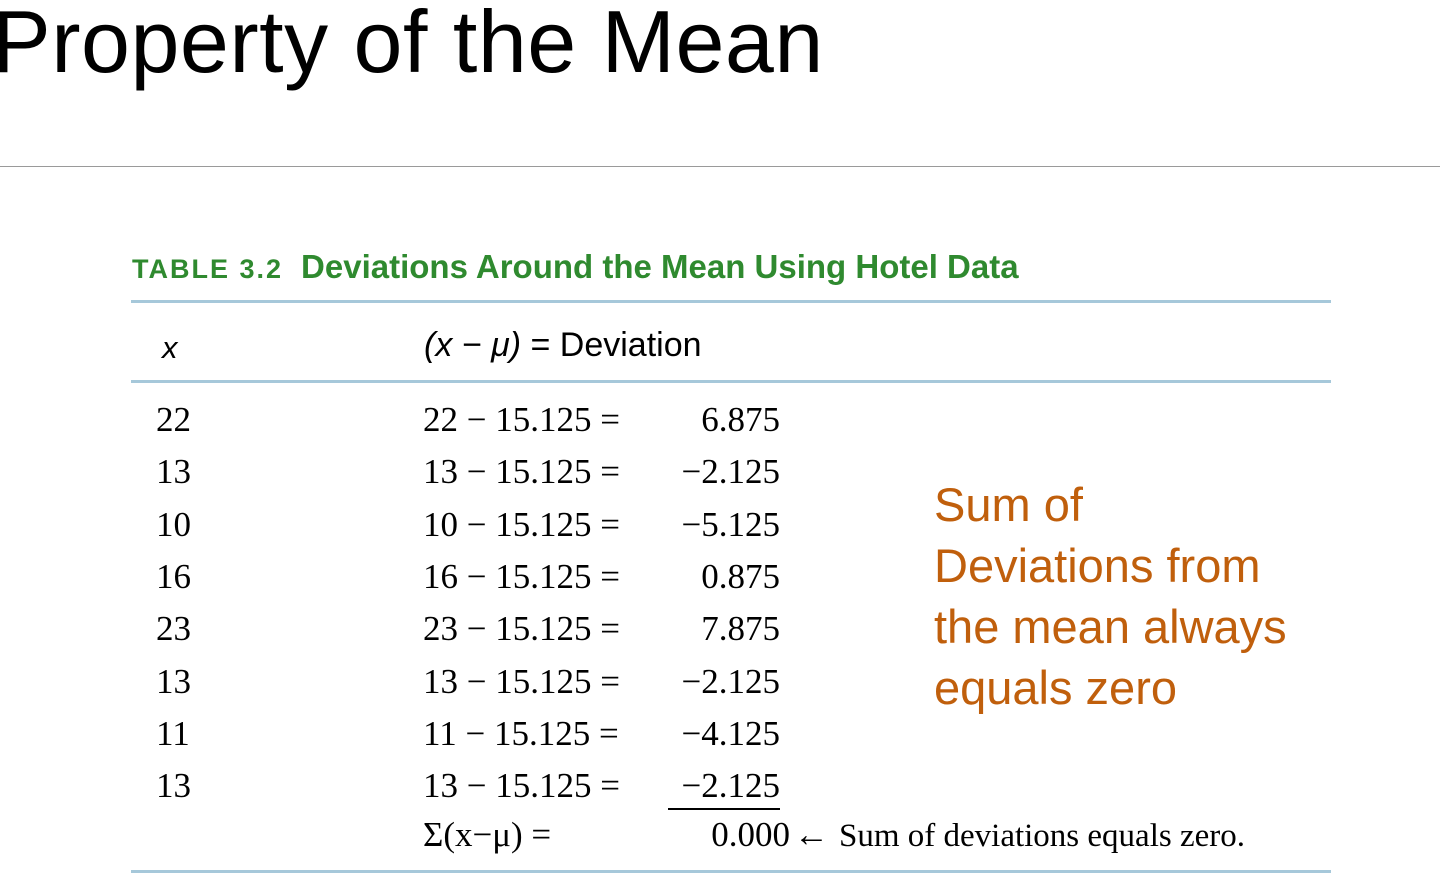  Describe the element at coordinates (1042, 836) in the screenshot. I see `sum-note-text: Sum of deviations equals zero.` at that location.